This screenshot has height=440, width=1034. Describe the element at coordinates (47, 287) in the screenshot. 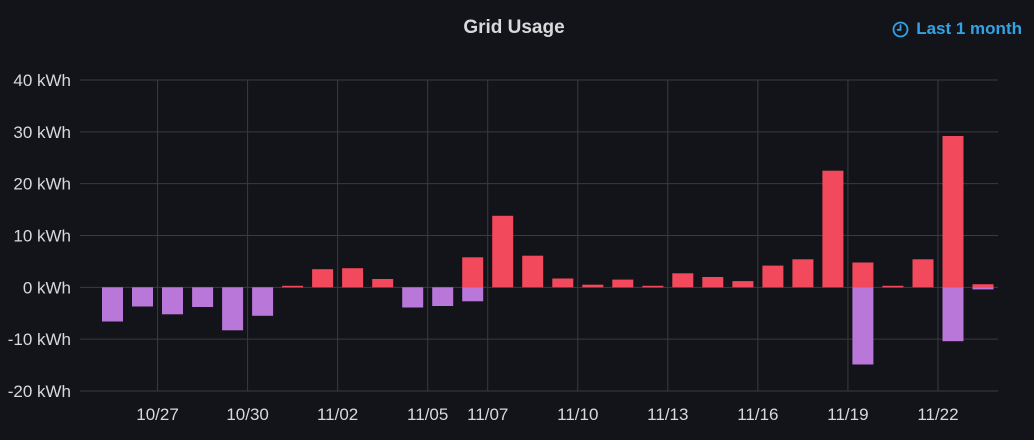

I see `y-tick-label: 0 kWh` at that location.